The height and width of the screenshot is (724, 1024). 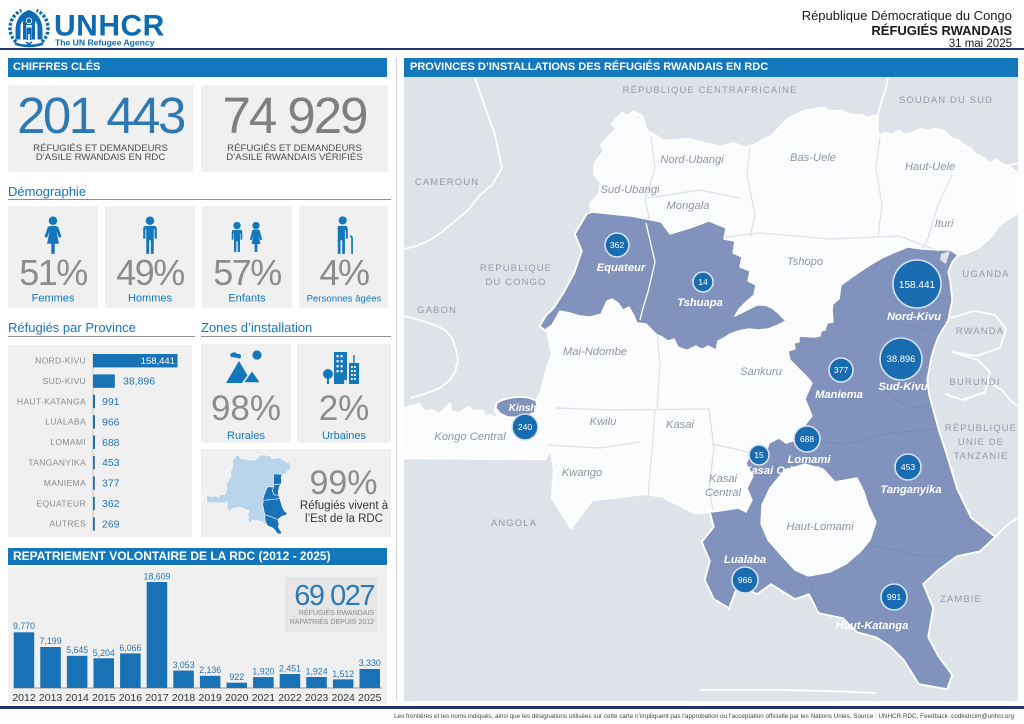 I want to click on svg-text: 18,609, so click(x=157, y=577).